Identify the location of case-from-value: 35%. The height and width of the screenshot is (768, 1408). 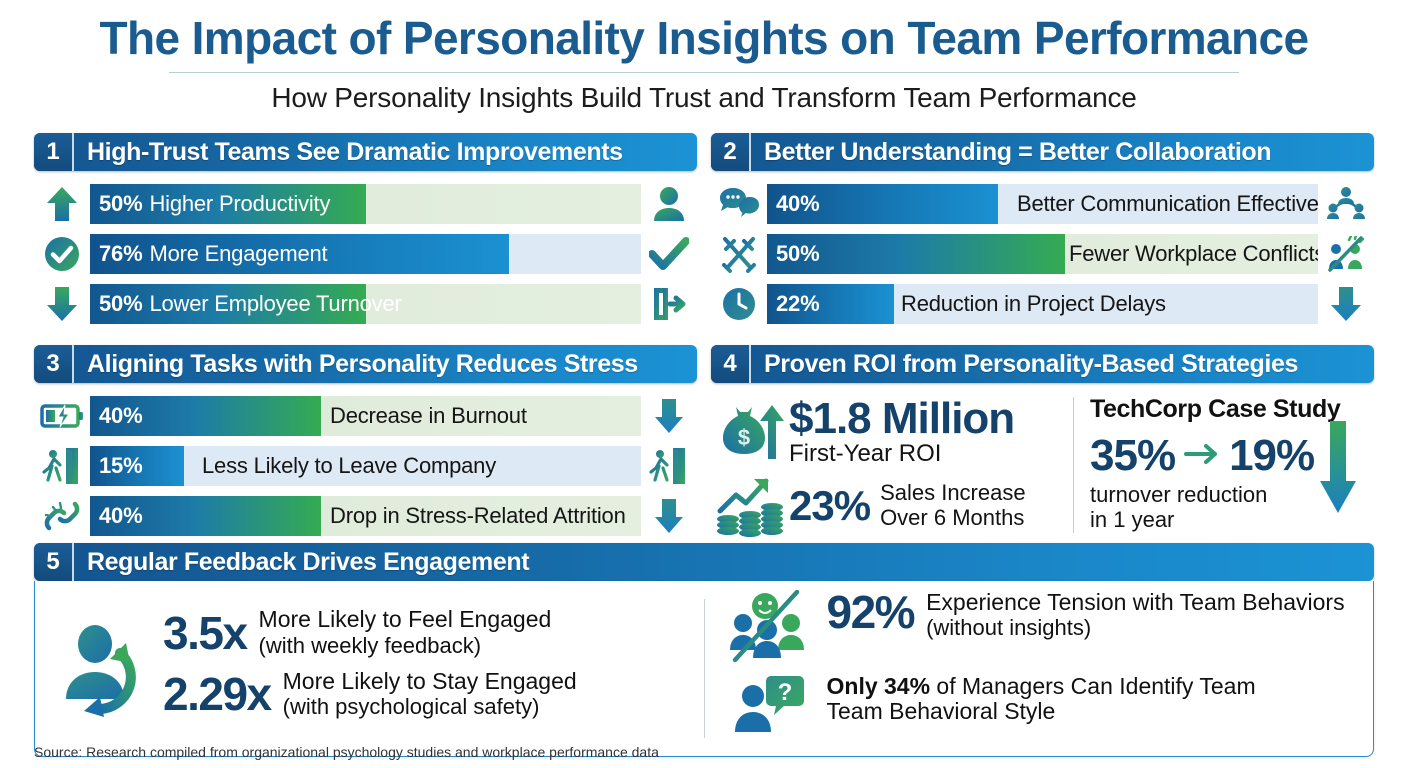
(1133, 455).